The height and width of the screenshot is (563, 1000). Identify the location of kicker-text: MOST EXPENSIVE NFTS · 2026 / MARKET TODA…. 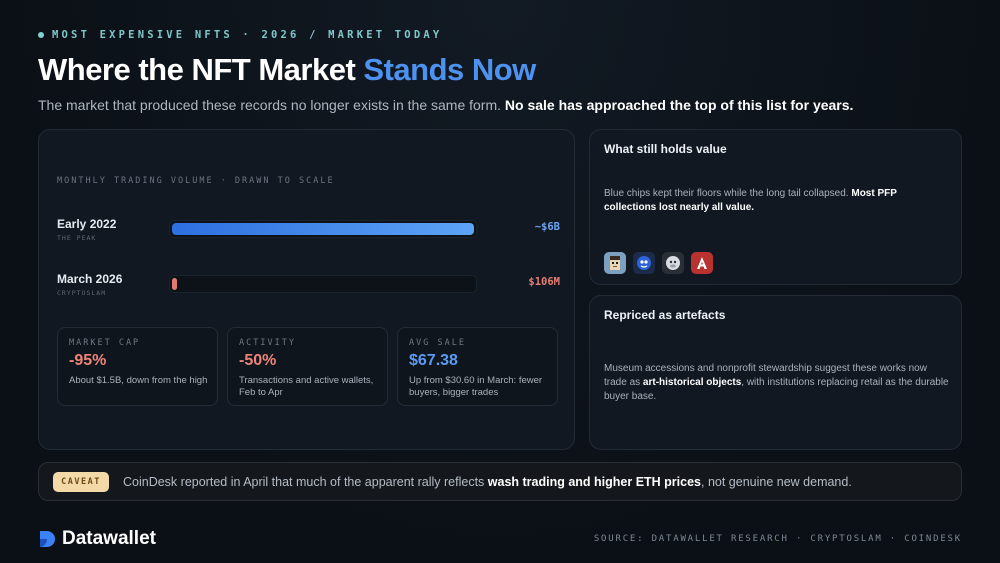
(247, 35).